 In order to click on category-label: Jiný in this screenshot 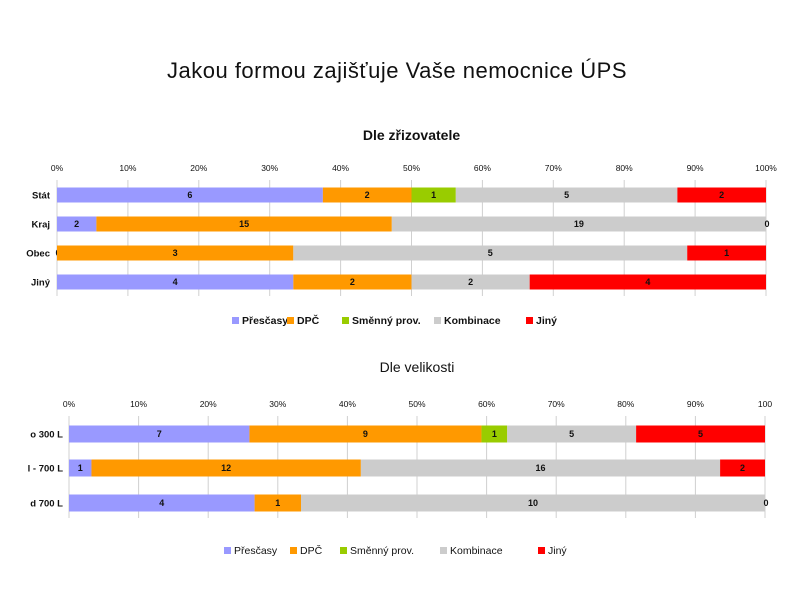, I will do `click(41, 283)`.